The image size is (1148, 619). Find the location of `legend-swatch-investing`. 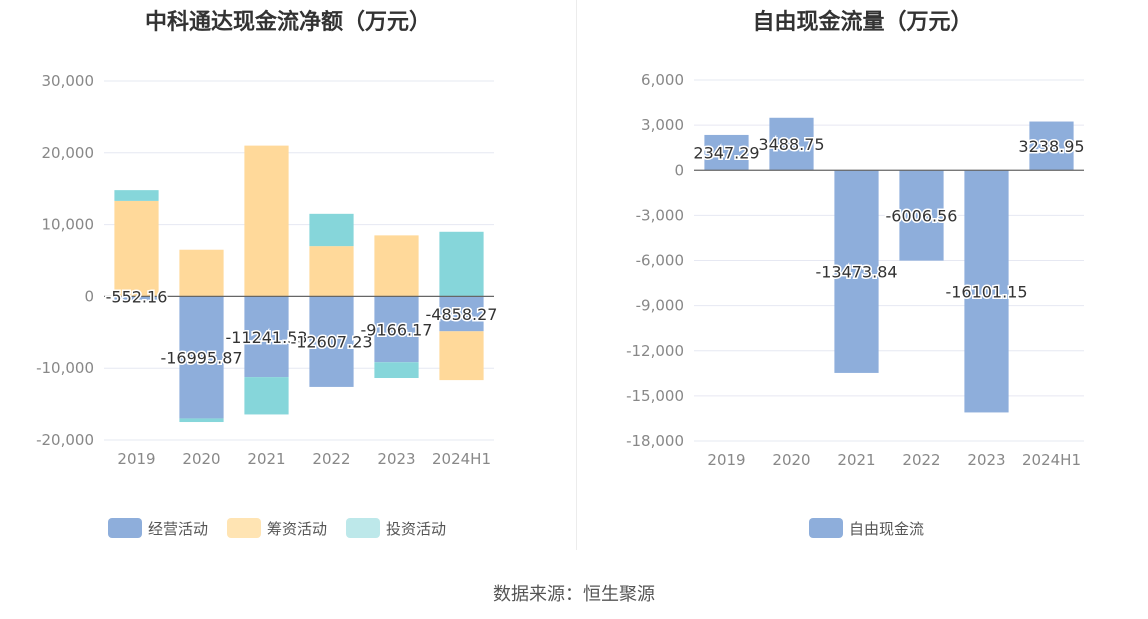

legend-swatch-investing is located at coordinates (363, 528).